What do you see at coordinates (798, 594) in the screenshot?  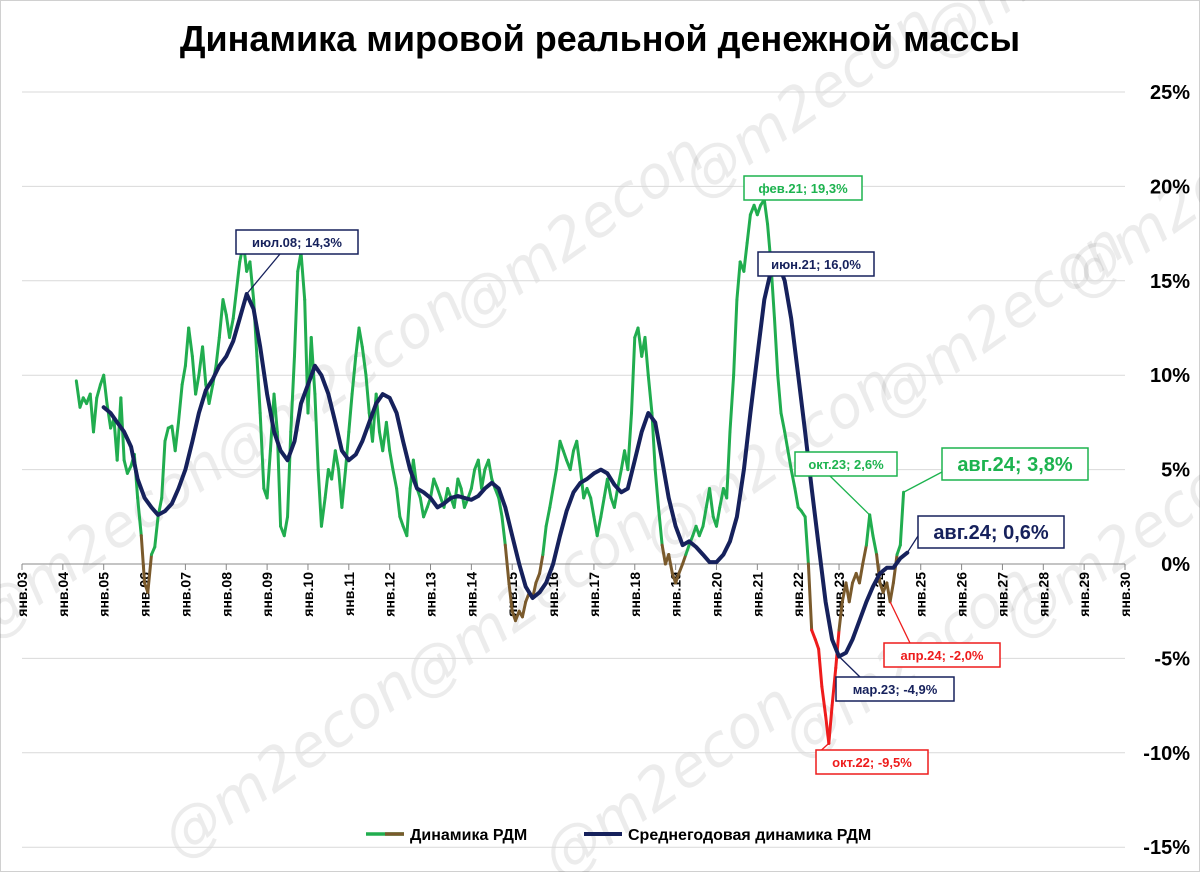 I see `x-tick-label: янв.22` at bounding box center [798, 594].